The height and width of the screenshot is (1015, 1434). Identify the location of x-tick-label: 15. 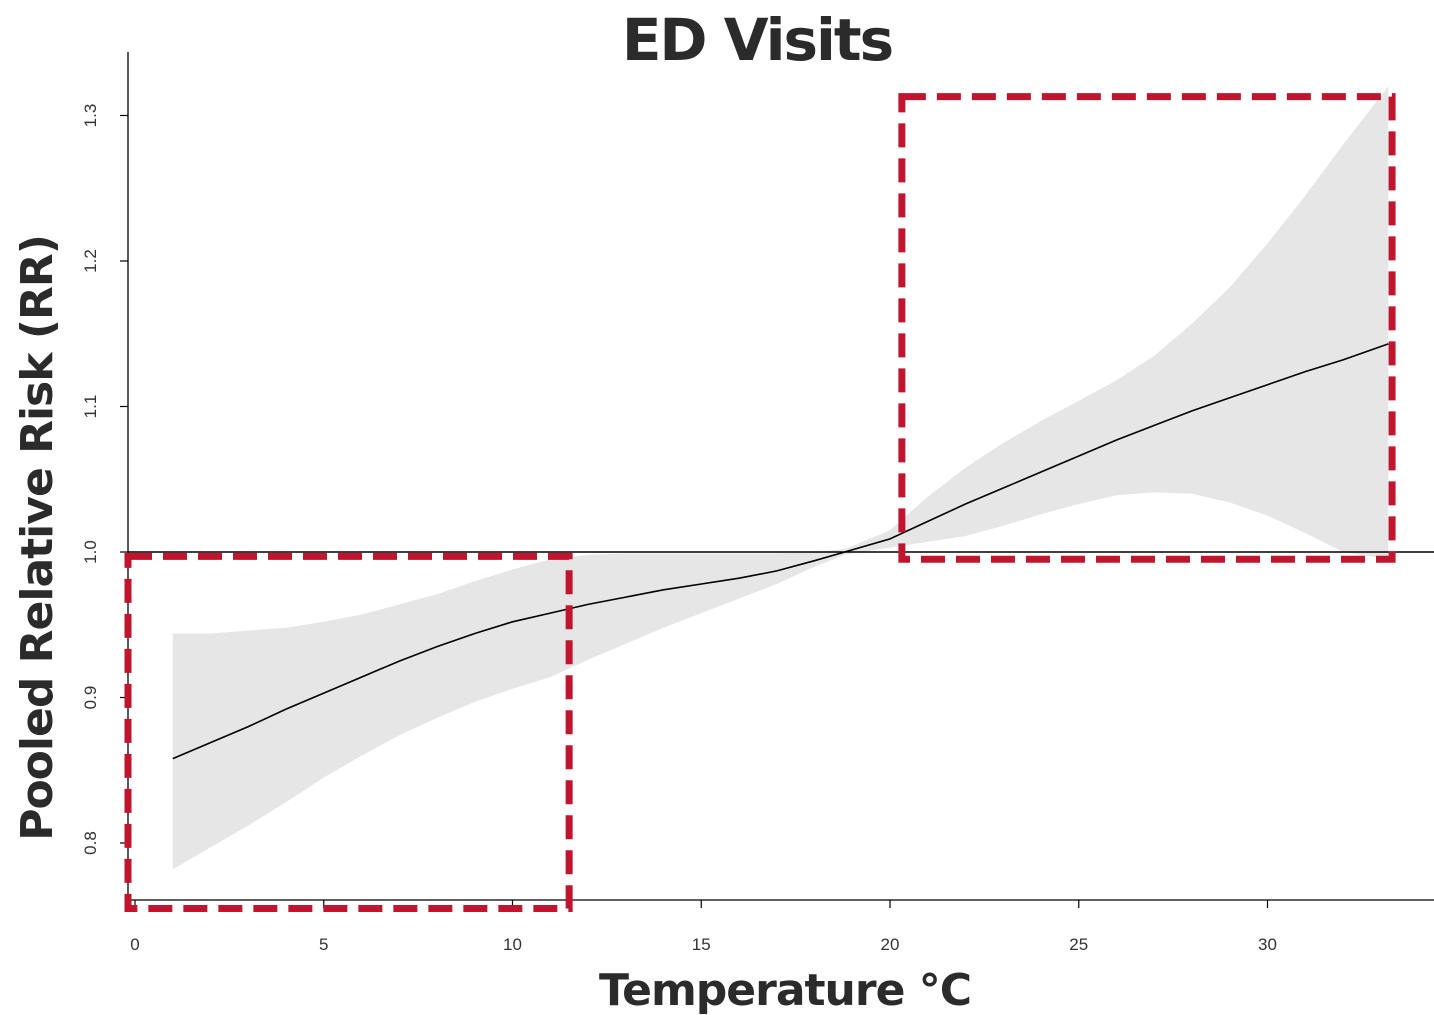
(701, 944).